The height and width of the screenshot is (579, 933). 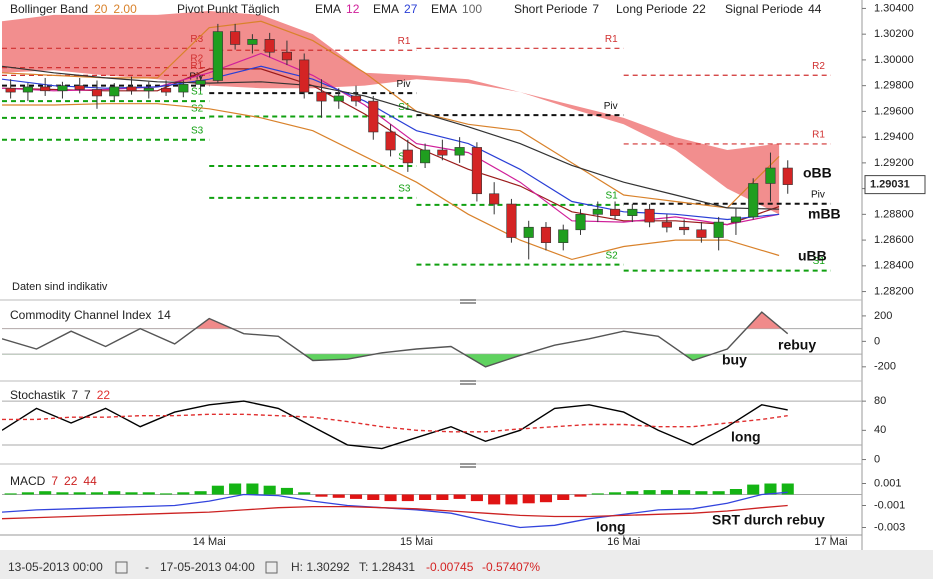 I want to click on y-tick-label: 1.28600, so click(x=894, y=240).